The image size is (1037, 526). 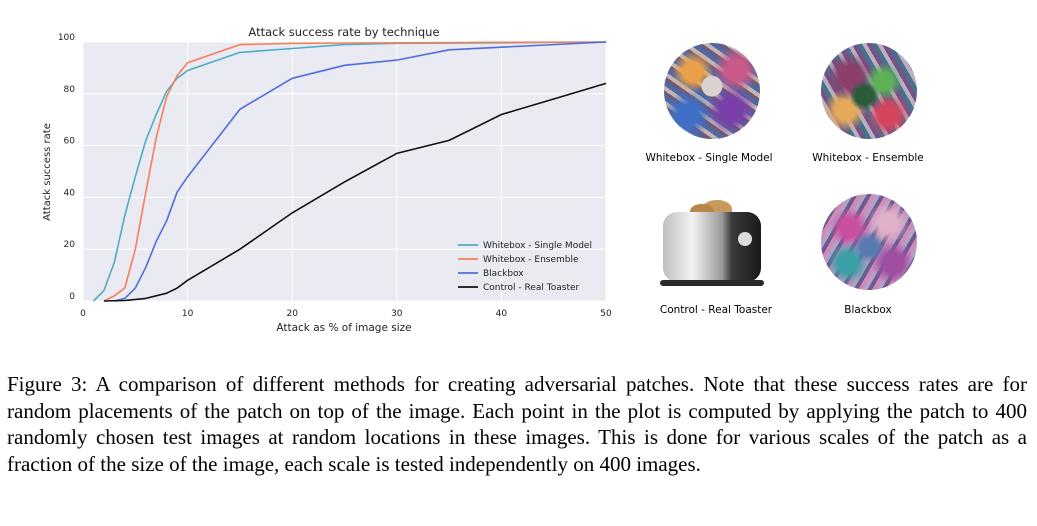 I want to click on legend-label: Whitebox - Single Model, so click(x=537, y=246).